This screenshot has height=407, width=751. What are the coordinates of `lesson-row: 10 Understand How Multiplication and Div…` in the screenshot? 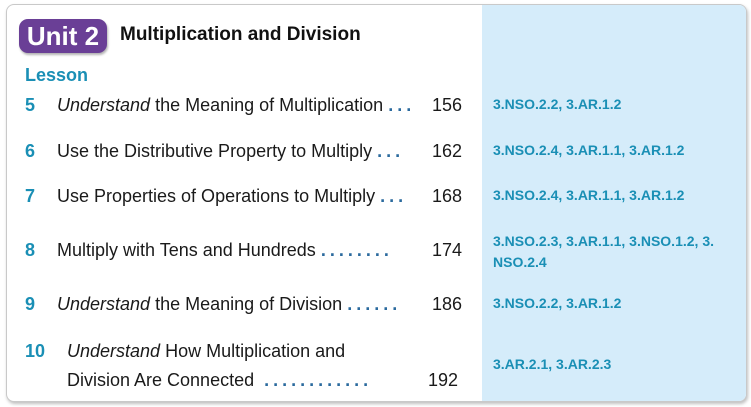 It's located at (244, 368).